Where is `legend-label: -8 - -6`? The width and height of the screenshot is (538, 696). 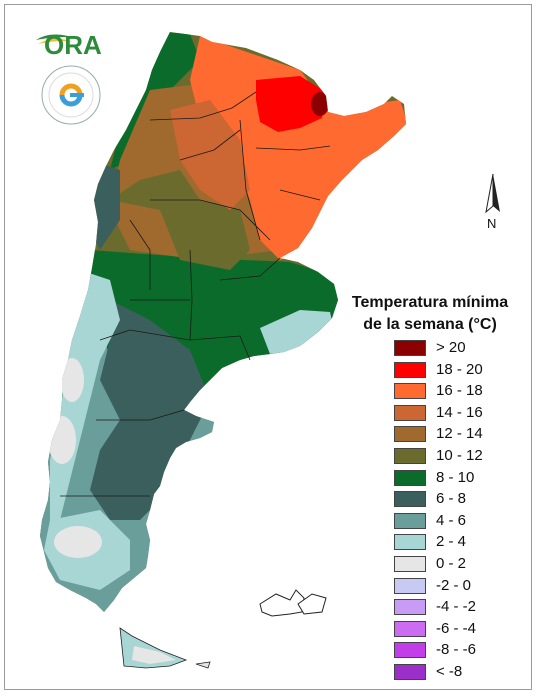
legend-label: -8 - -6 is located at coordinates (456, 650).